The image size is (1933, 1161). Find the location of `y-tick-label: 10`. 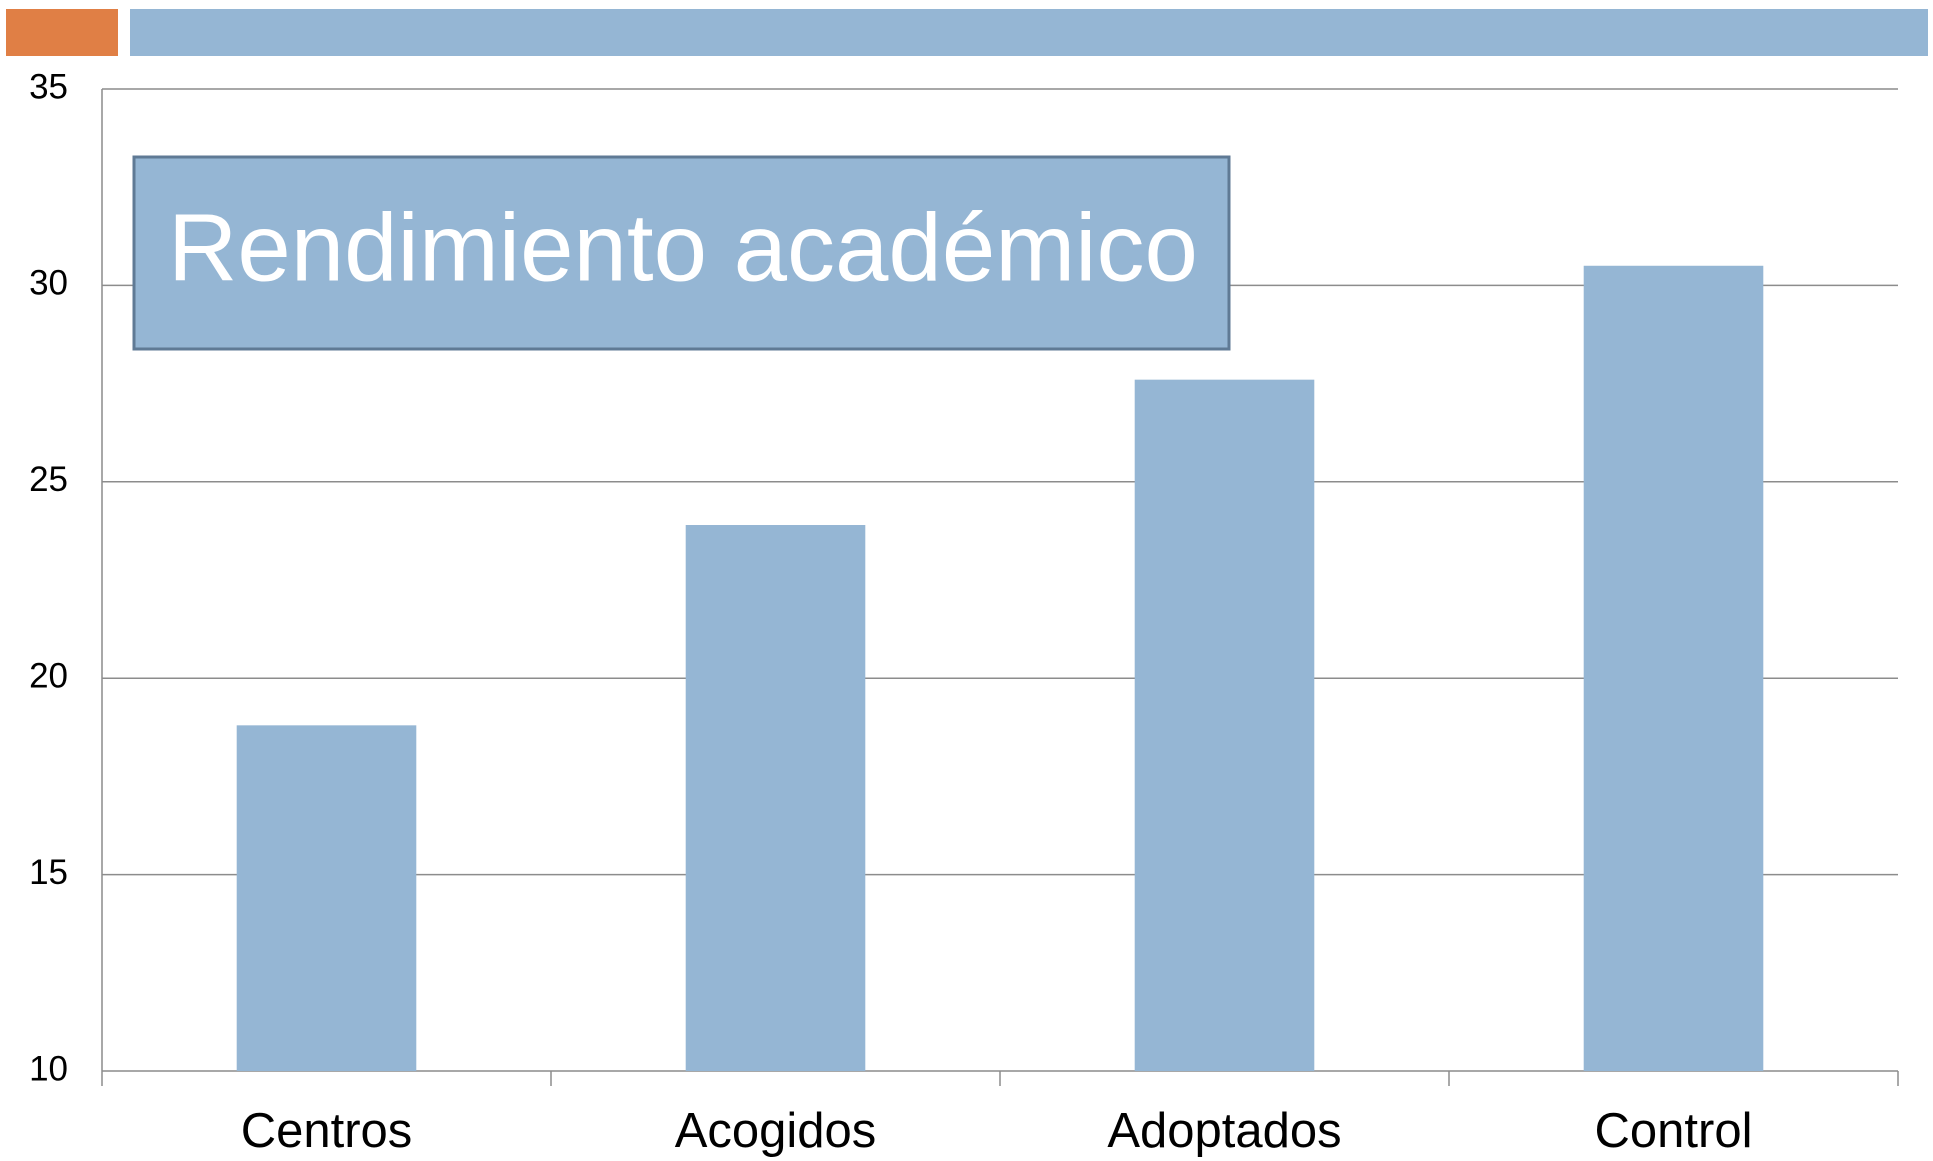

y-tick-label: 10 is located at coordinates (48, 1068).